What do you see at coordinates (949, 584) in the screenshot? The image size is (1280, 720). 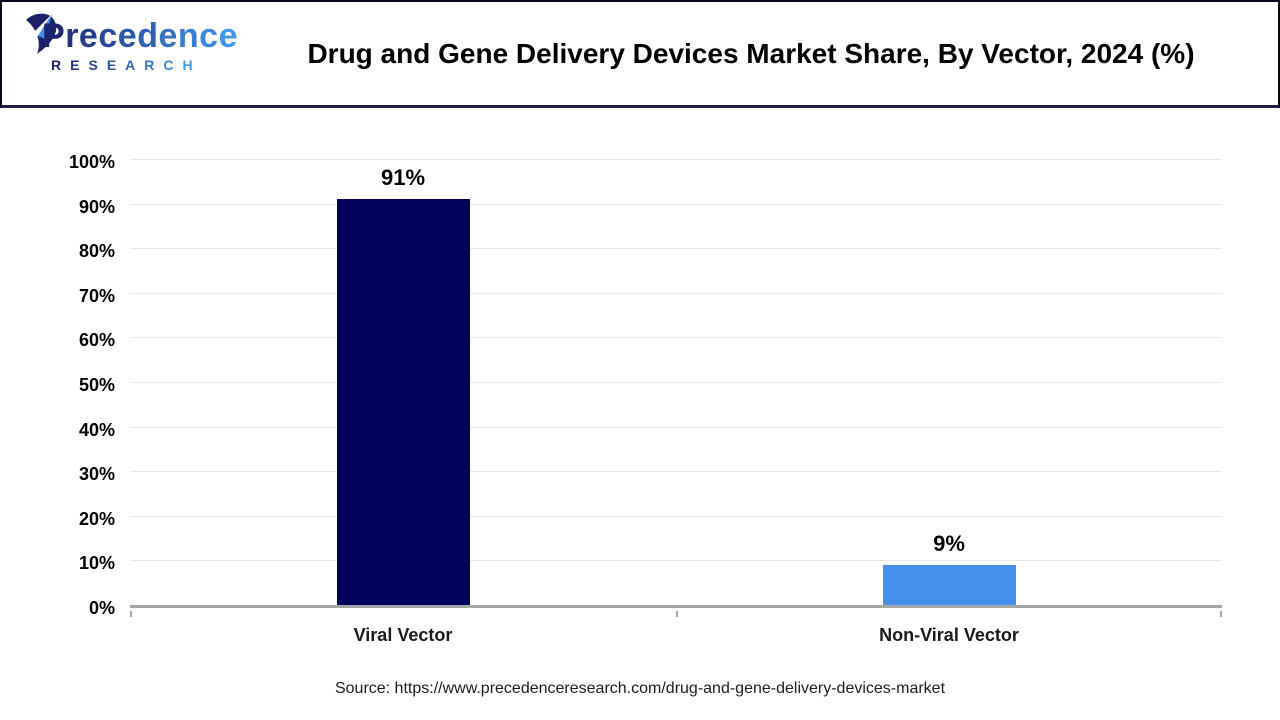 I see `bar-non-viral-vector` at bounding box center [949, 584].